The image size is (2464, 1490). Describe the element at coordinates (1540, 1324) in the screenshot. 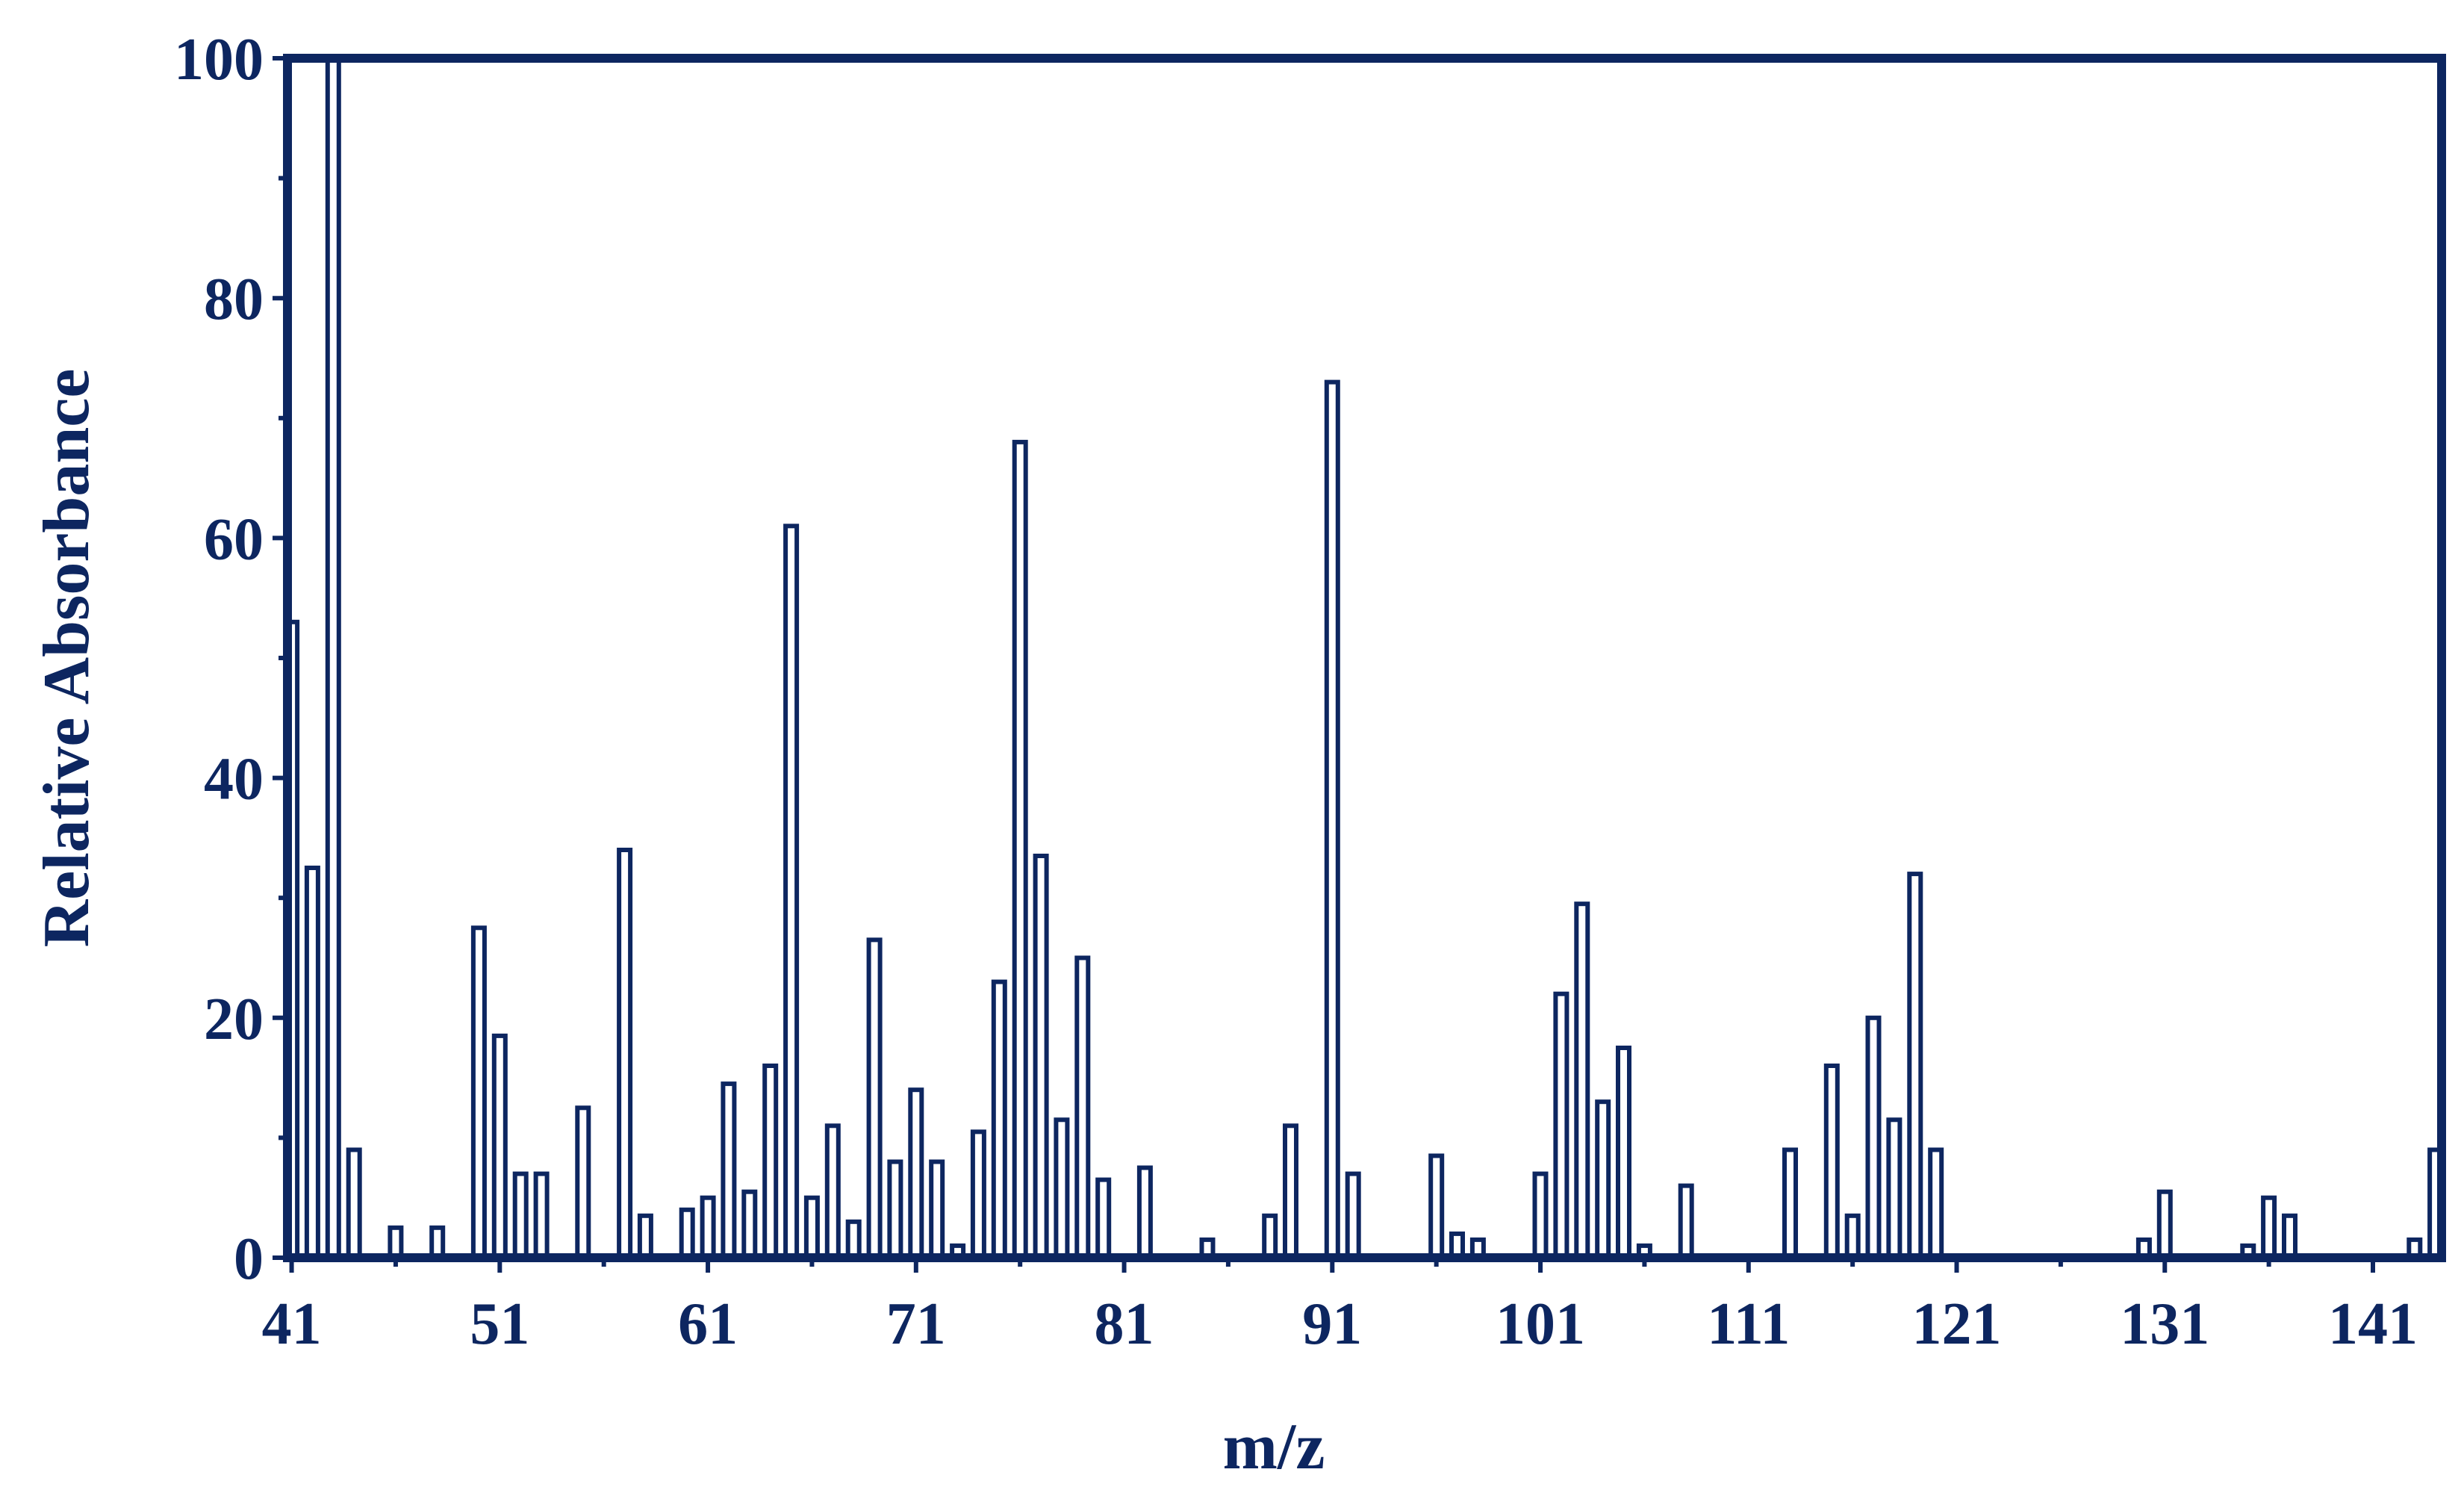

I see `x-tick-label-101: 101` at that location.